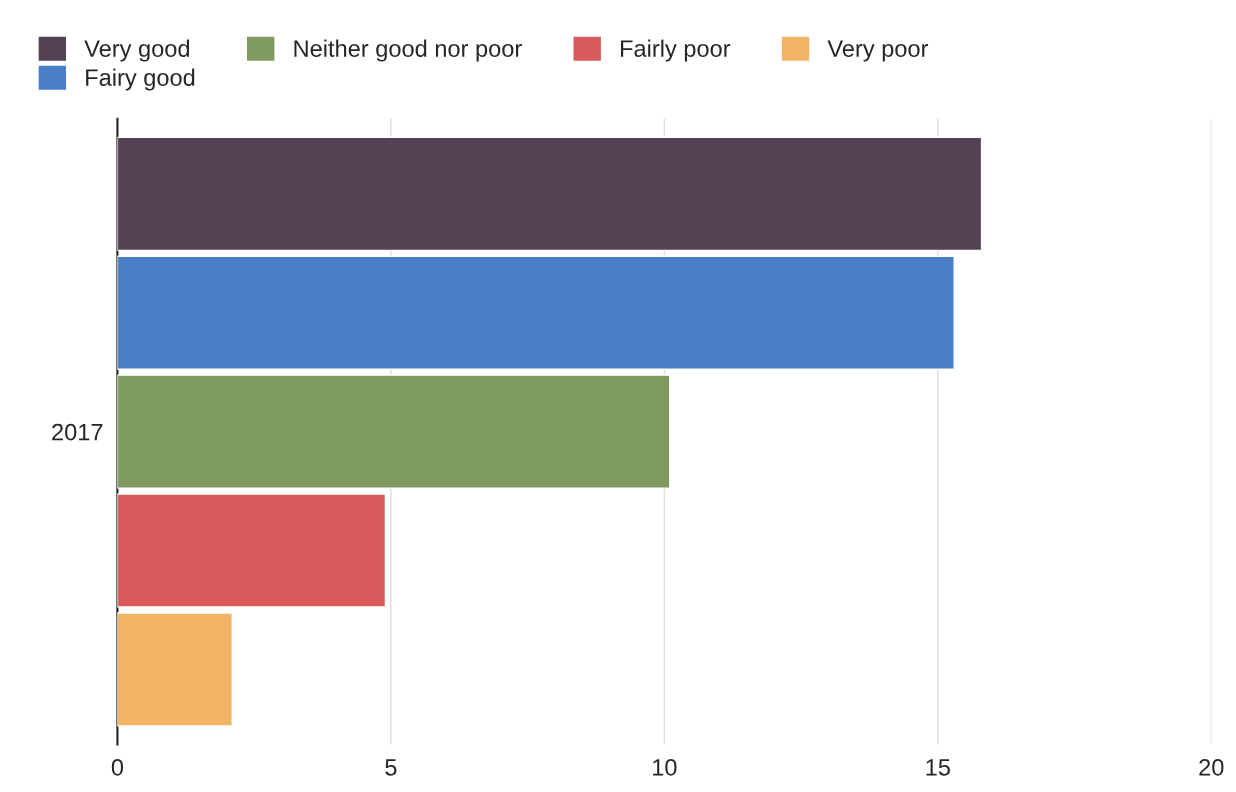 The image size is (1236, 792). What do you see at coordinates (408, 50) in the screenshot?
I see `legend-label: Neither good nor poor` at bounding box center [408, 50].